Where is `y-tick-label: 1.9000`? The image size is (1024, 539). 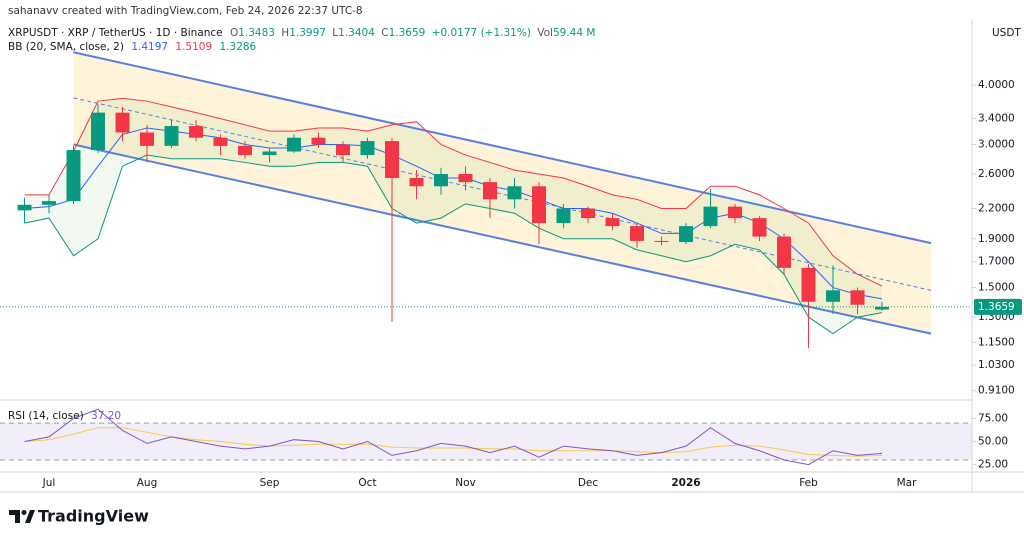
y-tick-label: 1.9000 is located at coordinates (996, 239).